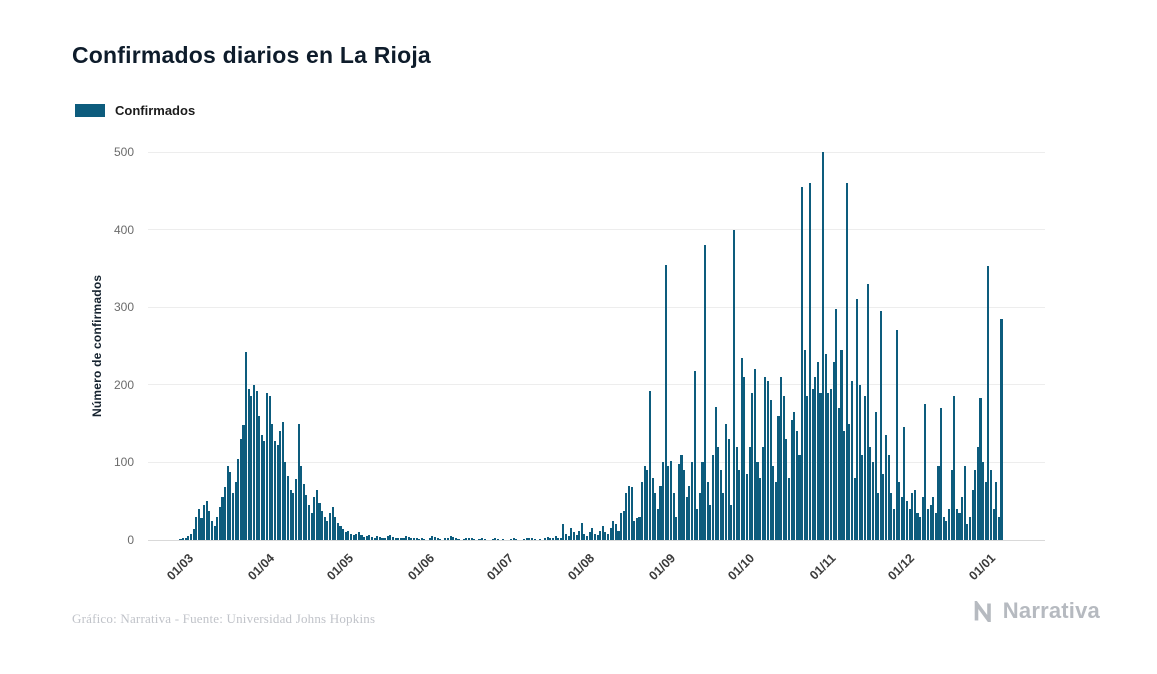 This screenshot has width=1157, height=674. What do you see at coordinates (155, 110) in the screenshot?
I see `legend-label: Confirmados` at bounding box center [155, 110].